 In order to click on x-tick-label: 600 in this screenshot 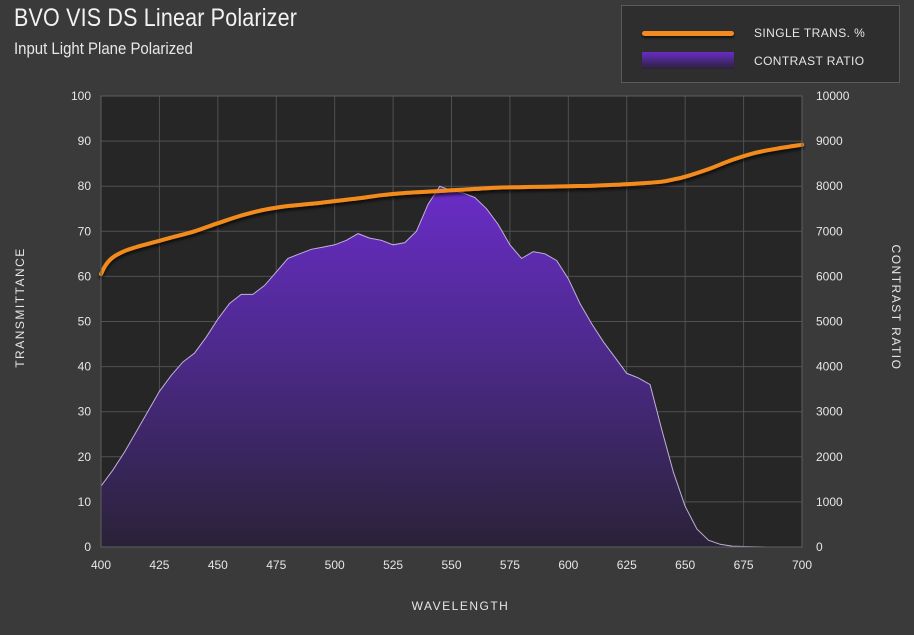, I will do `click(568, 565)`.